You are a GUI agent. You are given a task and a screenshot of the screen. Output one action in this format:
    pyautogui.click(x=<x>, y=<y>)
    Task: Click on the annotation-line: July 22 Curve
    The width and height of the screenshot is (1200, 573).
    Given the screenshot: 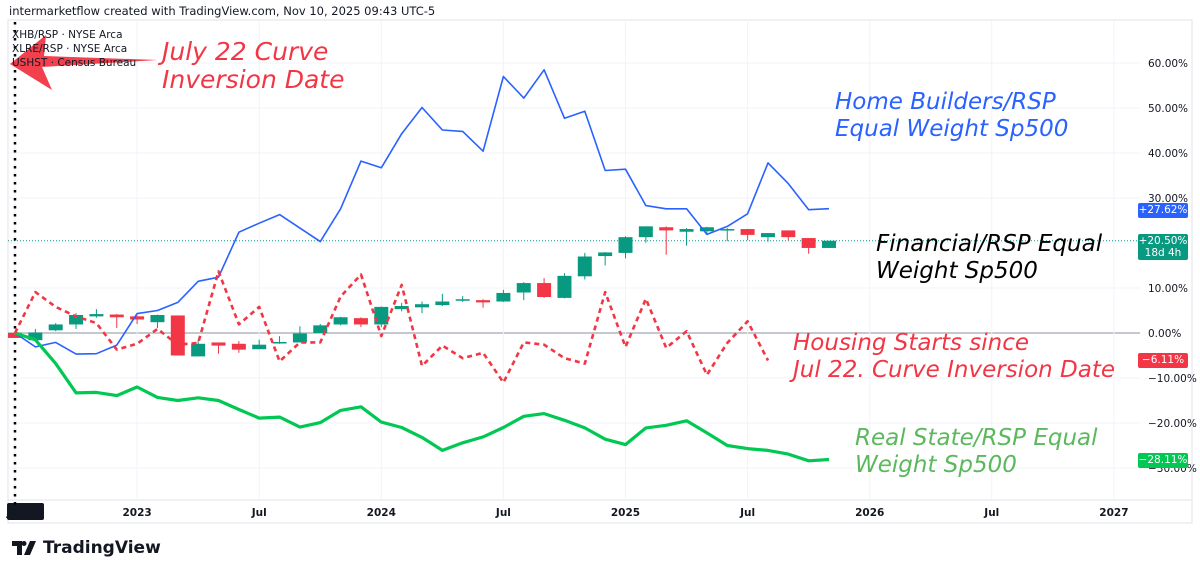 What is the action you would take?
    pyautogui.click(x=245, y=51)
    